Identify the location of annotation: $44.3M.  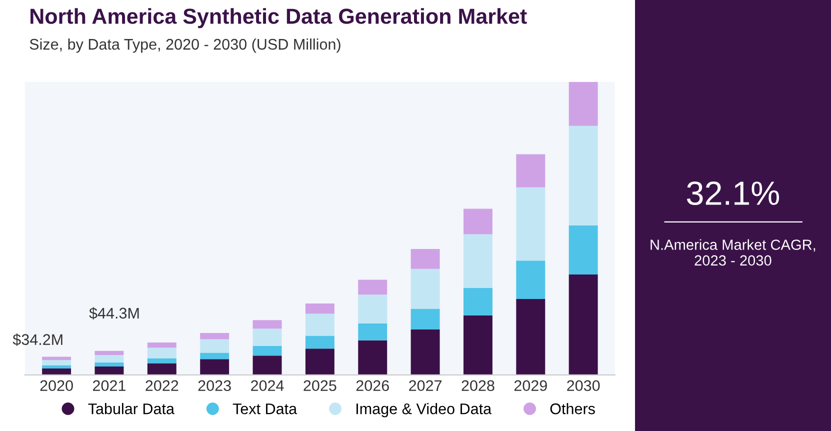
(114, 313).